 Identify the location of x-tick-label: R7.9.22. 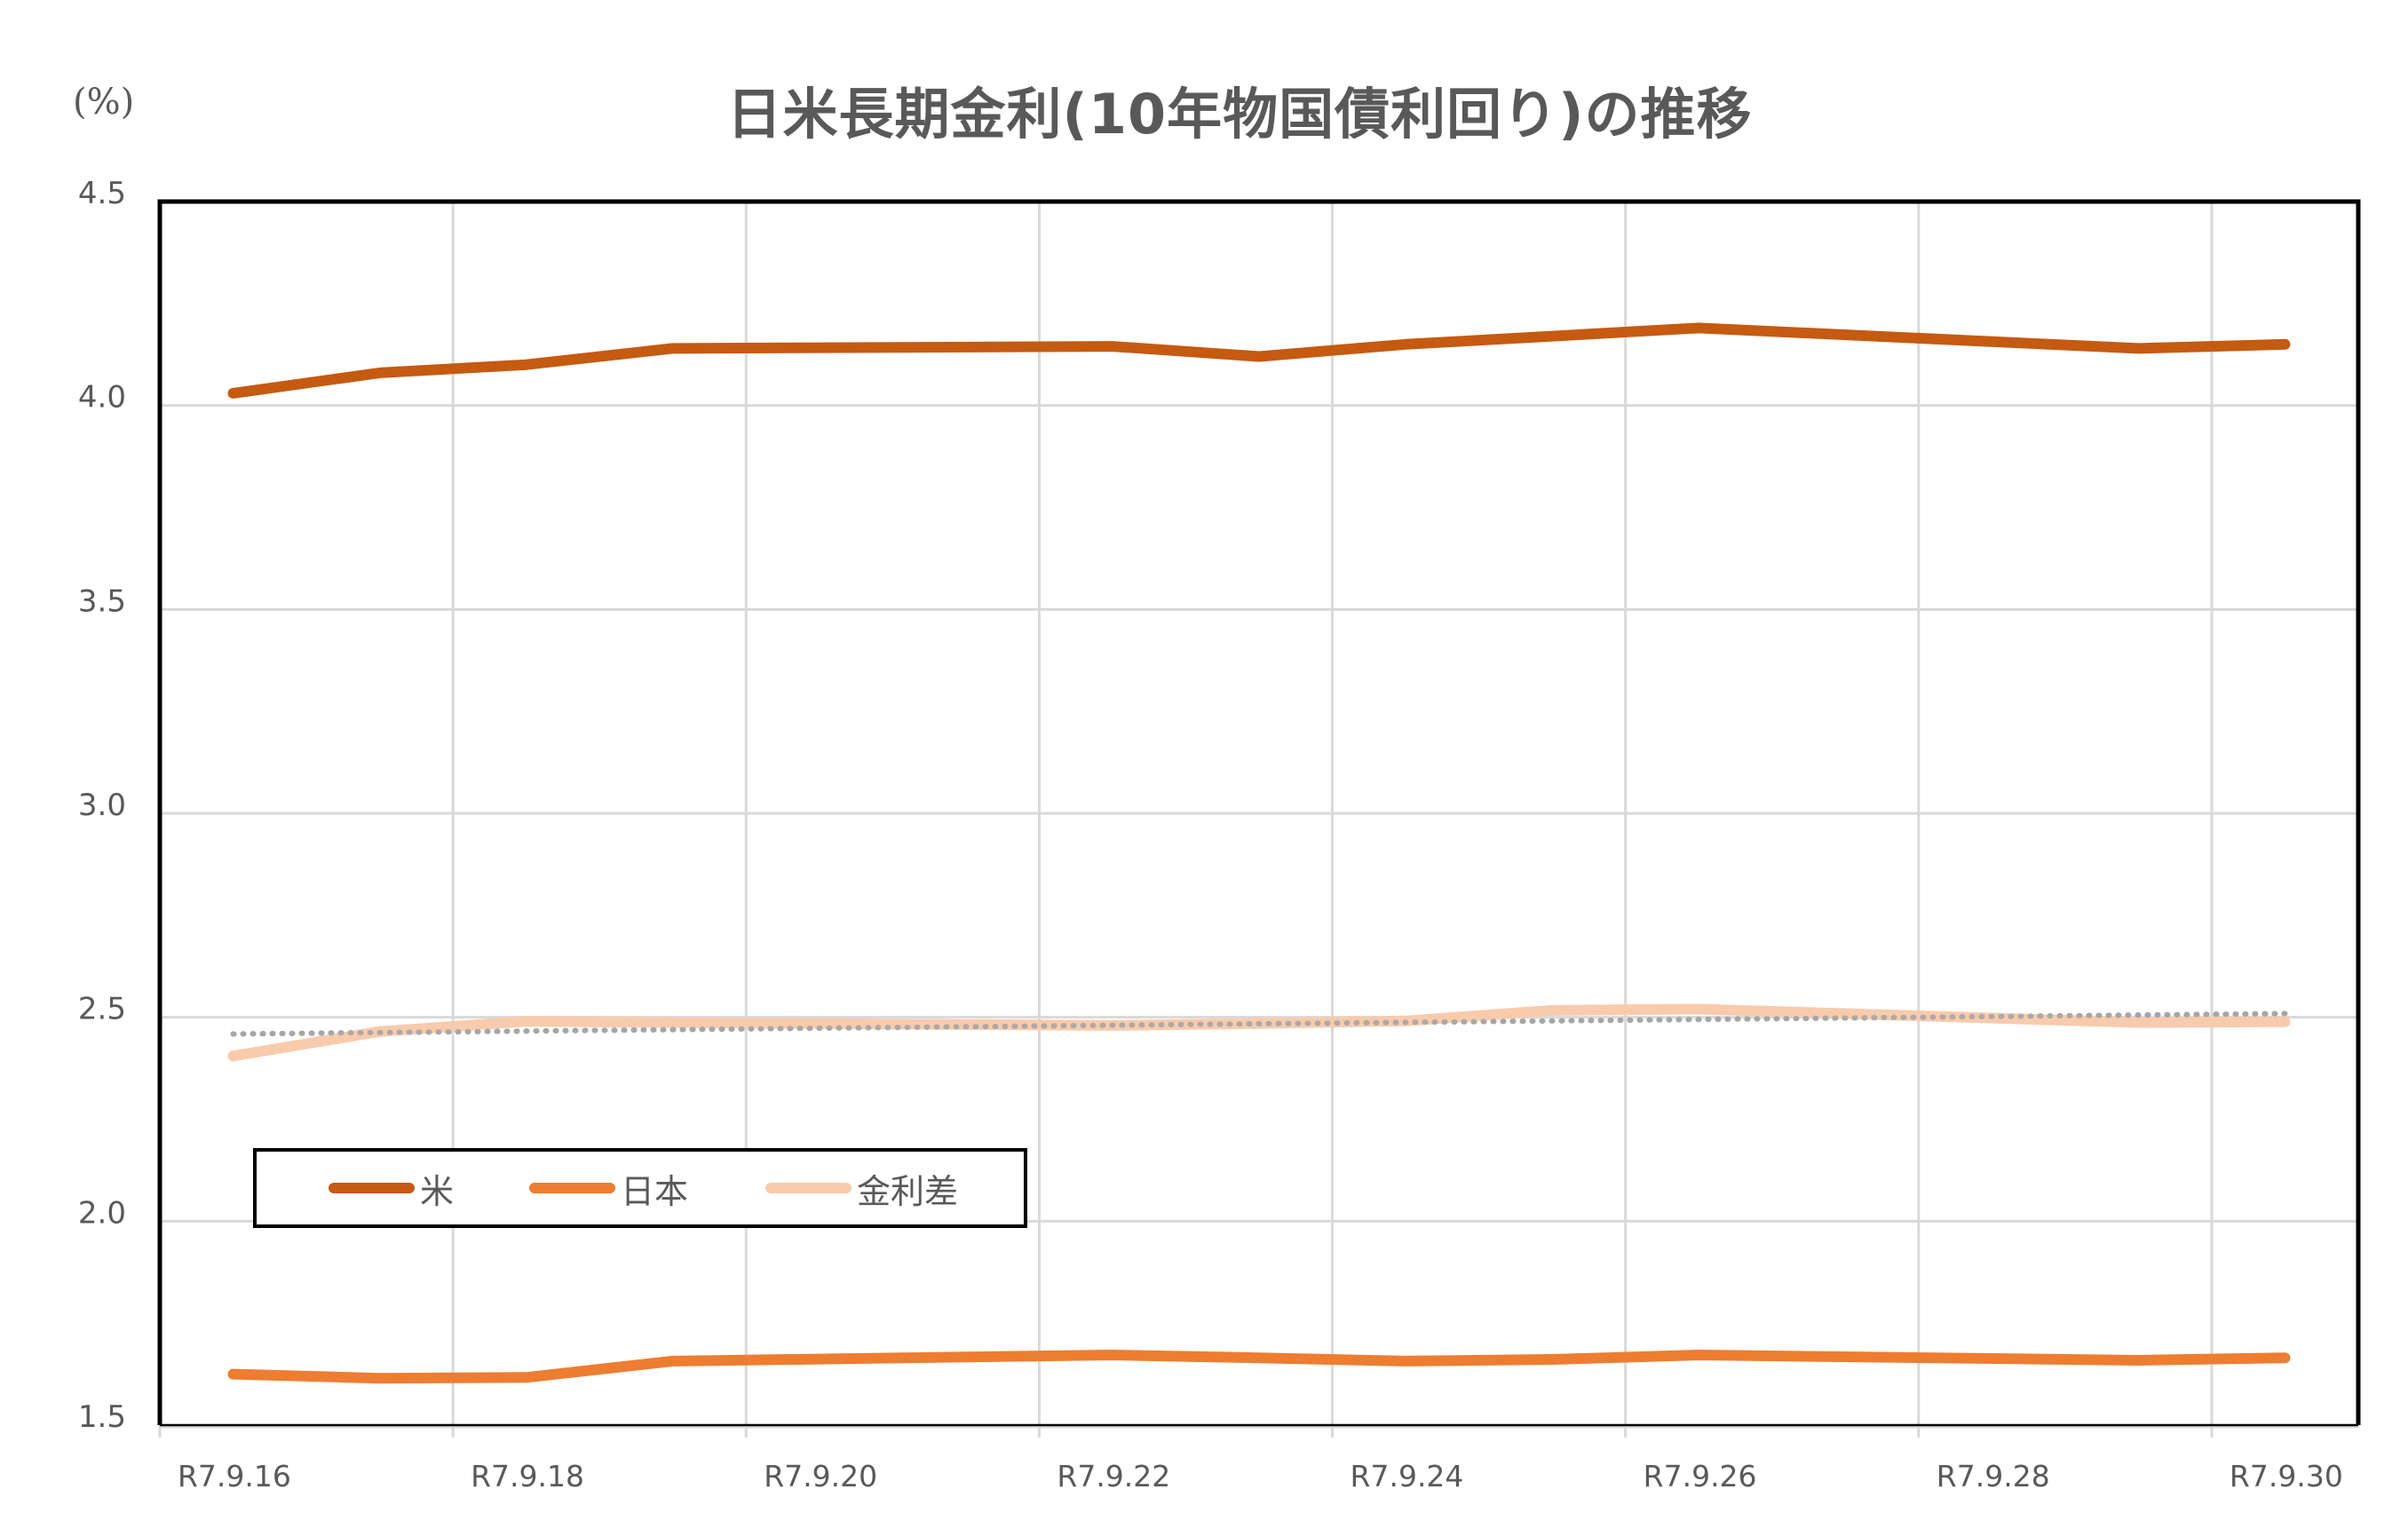
(1113, 1476).